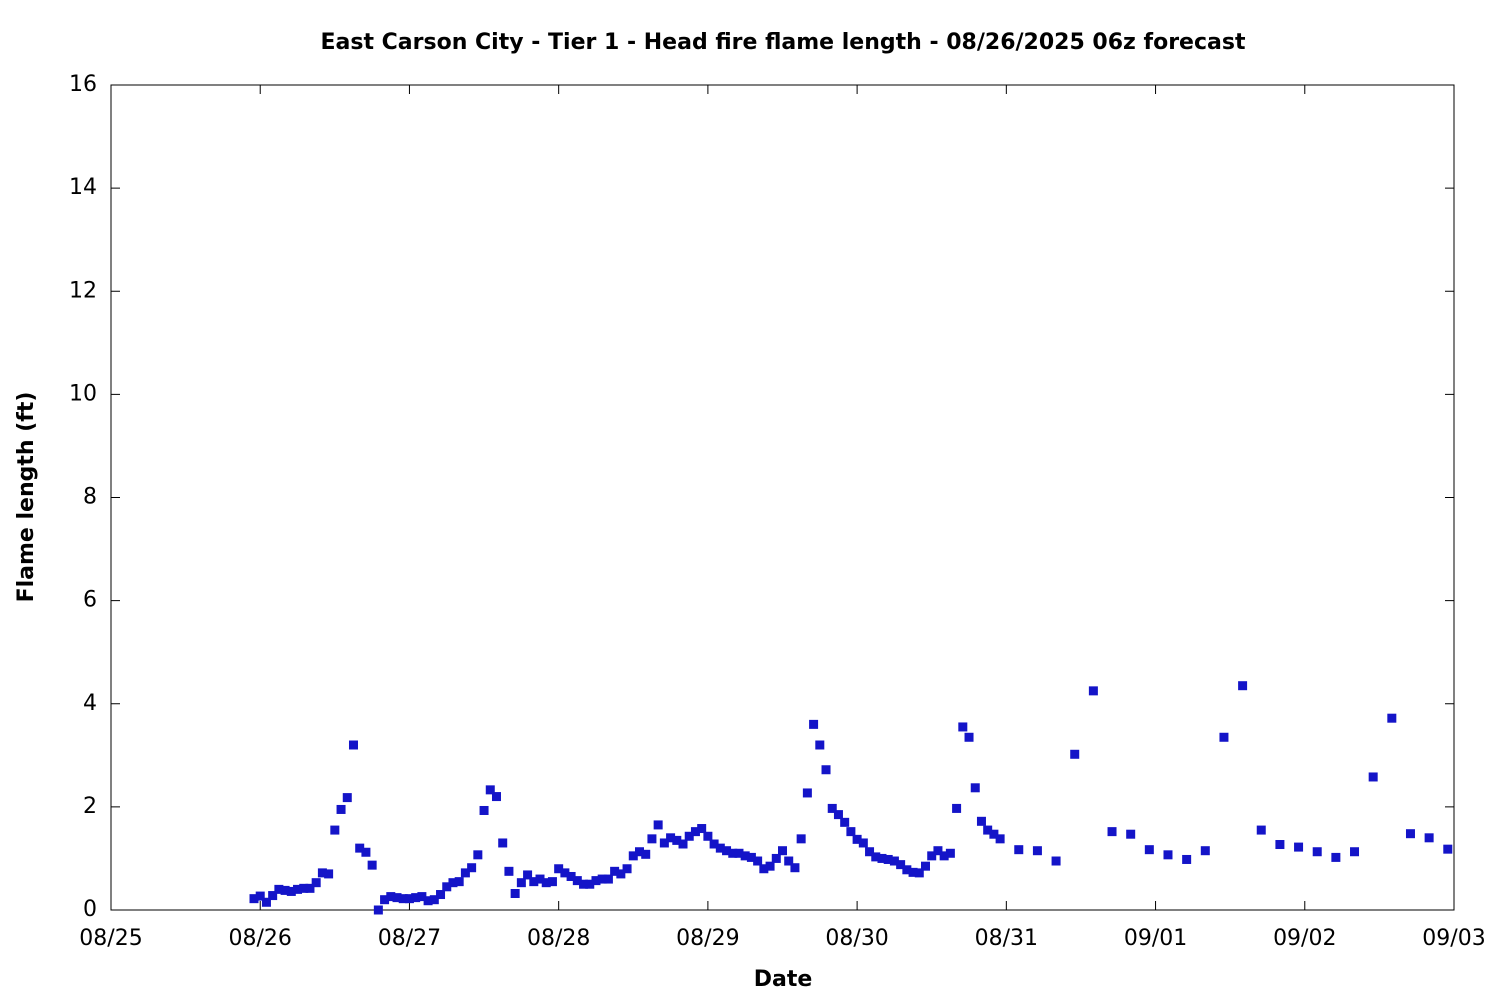  I want to click on x-axis-label: Date, so click(783, 979).